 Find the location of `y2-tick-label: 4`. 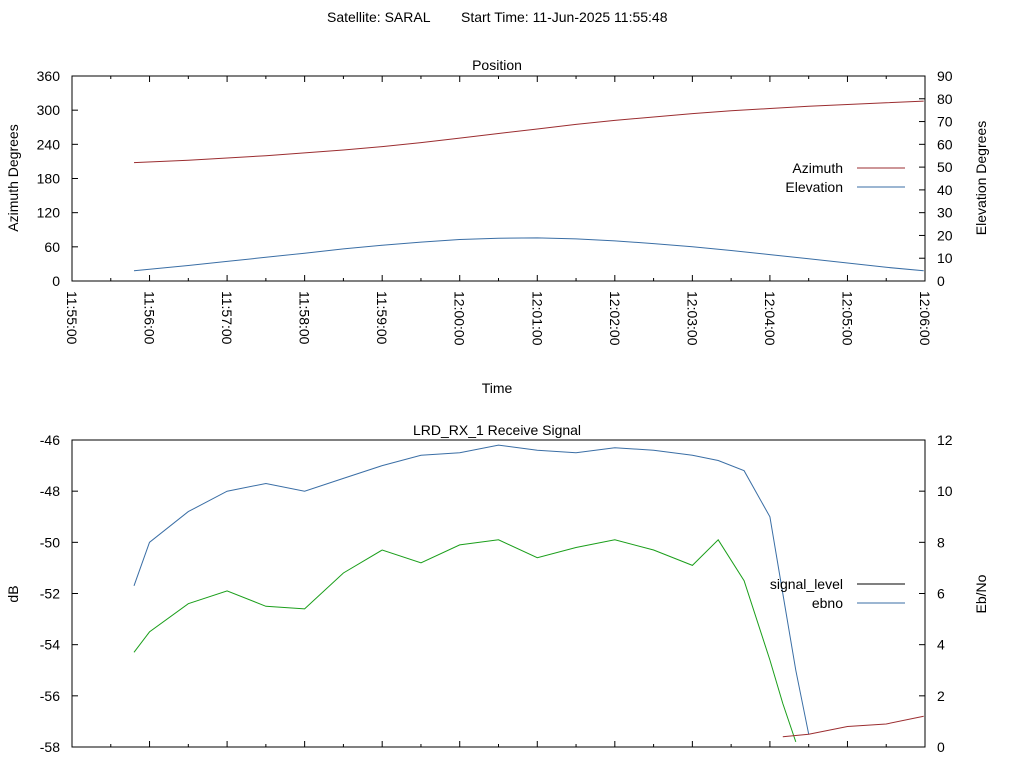

y2-tick-label: 4 is located at coordinates (941, 645).